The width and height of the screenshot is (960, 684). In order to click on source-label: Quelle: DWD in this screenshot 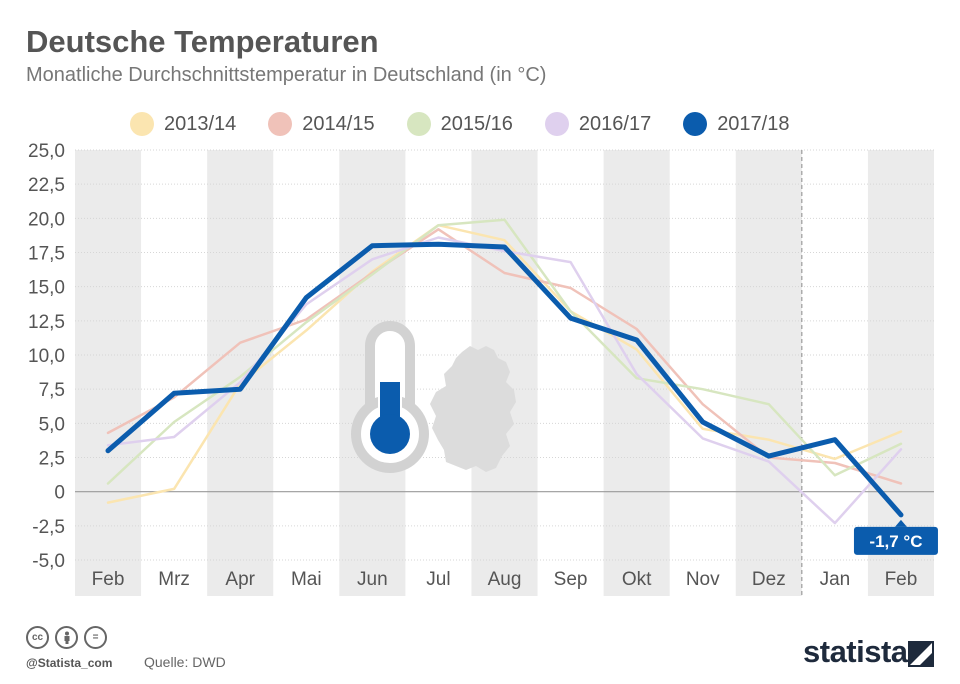, I will do `click(185, 662)`.